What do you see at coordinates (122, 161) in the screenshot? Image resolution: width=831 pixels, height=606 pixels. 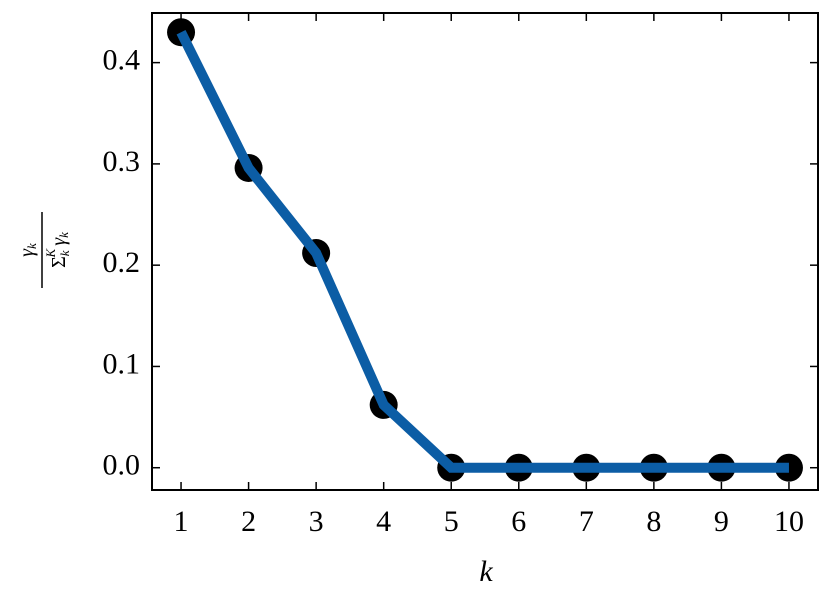 I see `y-tick-label: 0.3` at bounding box center [122, 161].